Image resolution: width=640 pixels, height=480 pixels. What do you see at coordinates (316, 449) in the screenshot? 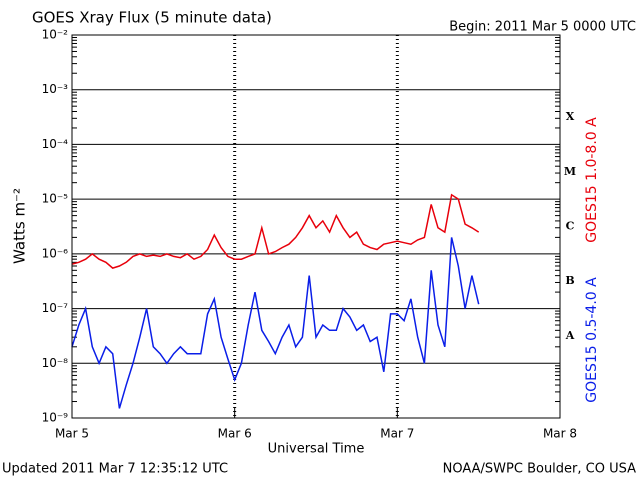
I see `x-axis-label: Universal Time` at bounding box center [316, 449].